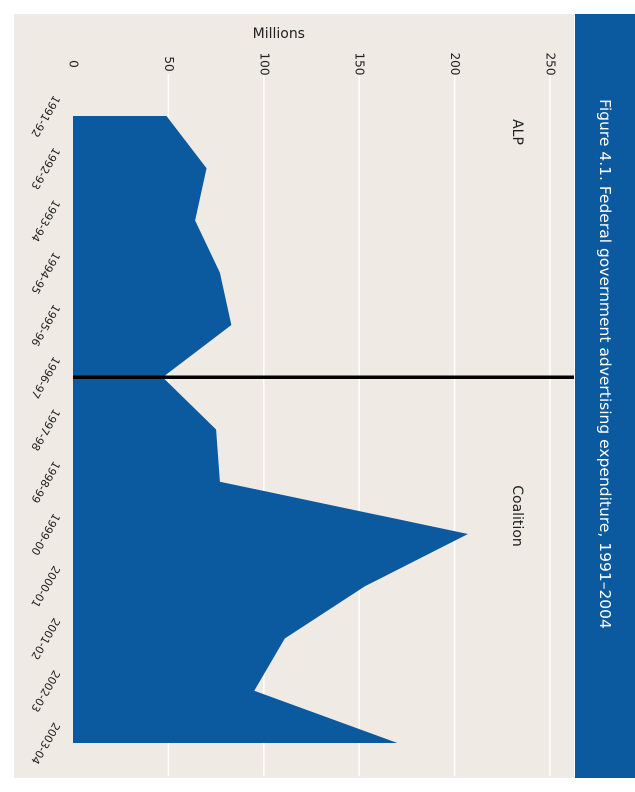  Describe the element at coordinates (45, 273) in the screenshot. I see `x-tick-label-1994-95: 1994-95` at that location.